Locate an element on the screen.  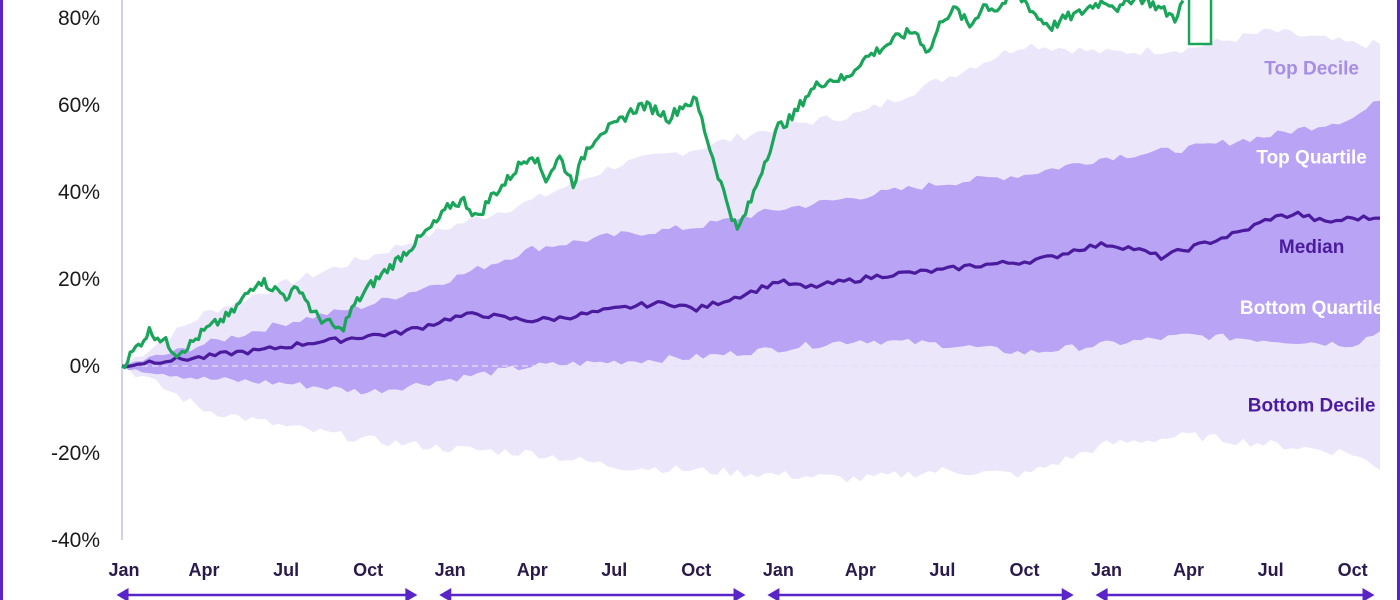
year-arrows is located at coordinates (745, 594).